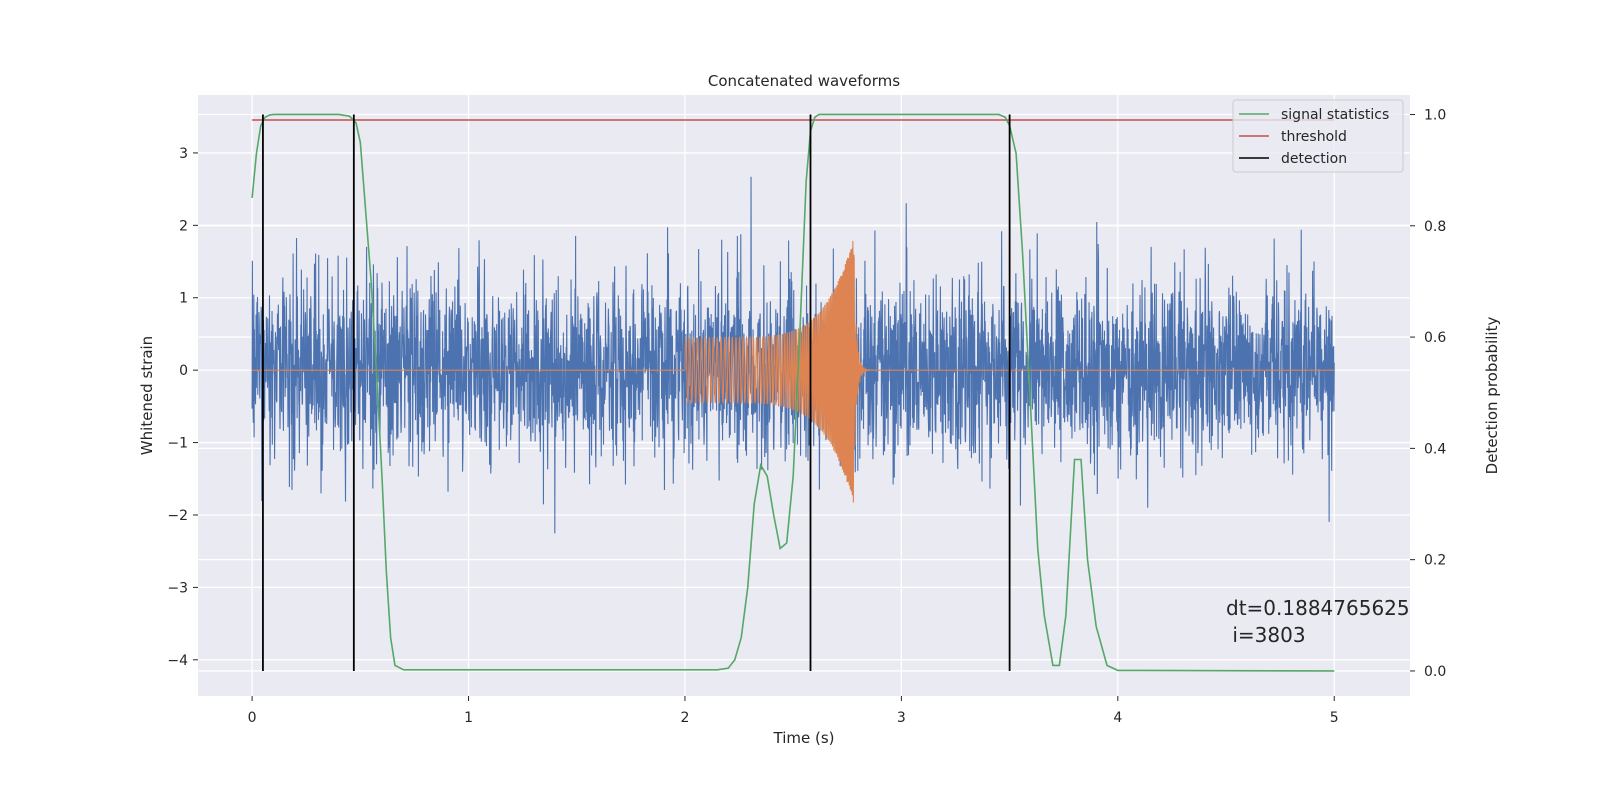 This screenshot has width=1600, height=800. Describe the element at coordinates (1318, 608) in the screenshot. I see `annotation-line: dt=0.1884765625` at that location.